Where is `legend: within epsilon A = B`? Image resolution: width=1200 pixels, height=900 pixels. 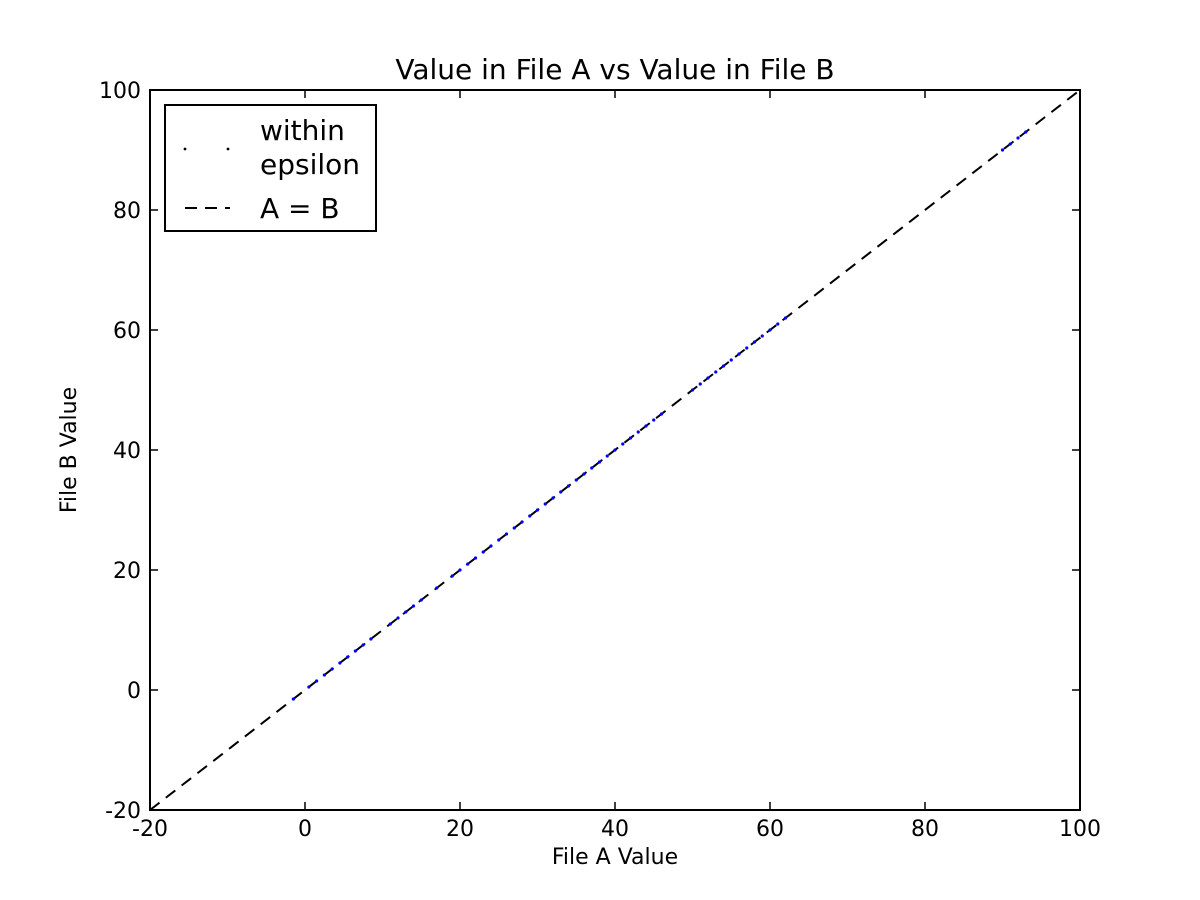 legend: within epsilon A = B is located at coordinates (270, 168).